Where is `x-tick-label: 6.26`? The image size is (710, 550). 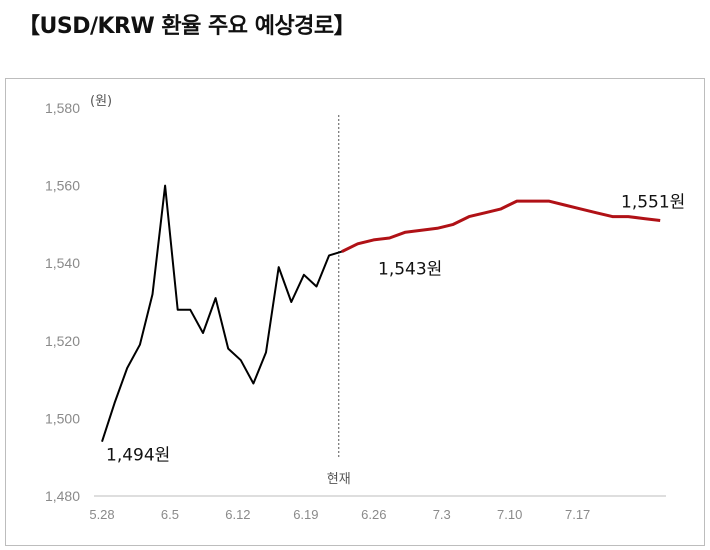 x-tick-label: 6.26 is located at coordinates (373, 514).